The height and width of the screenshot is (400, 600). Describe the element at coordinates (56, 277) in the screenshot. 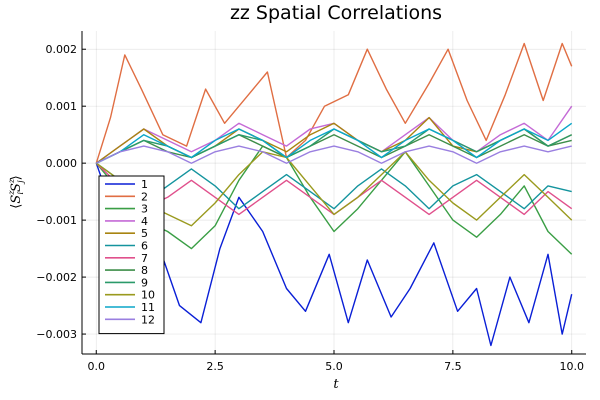

I see `y-tick-label-4: −0.002` at that location.